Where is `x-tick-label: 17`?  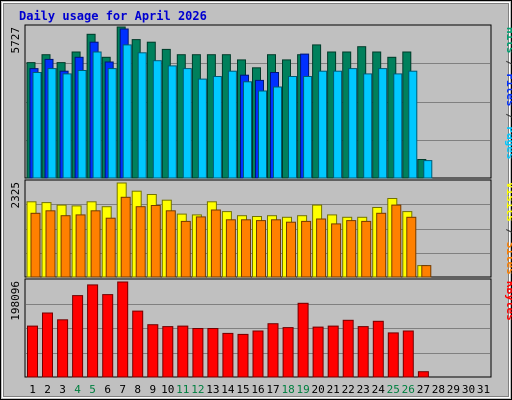 x-tick-label: 17 is located at coordinates (272, 389).